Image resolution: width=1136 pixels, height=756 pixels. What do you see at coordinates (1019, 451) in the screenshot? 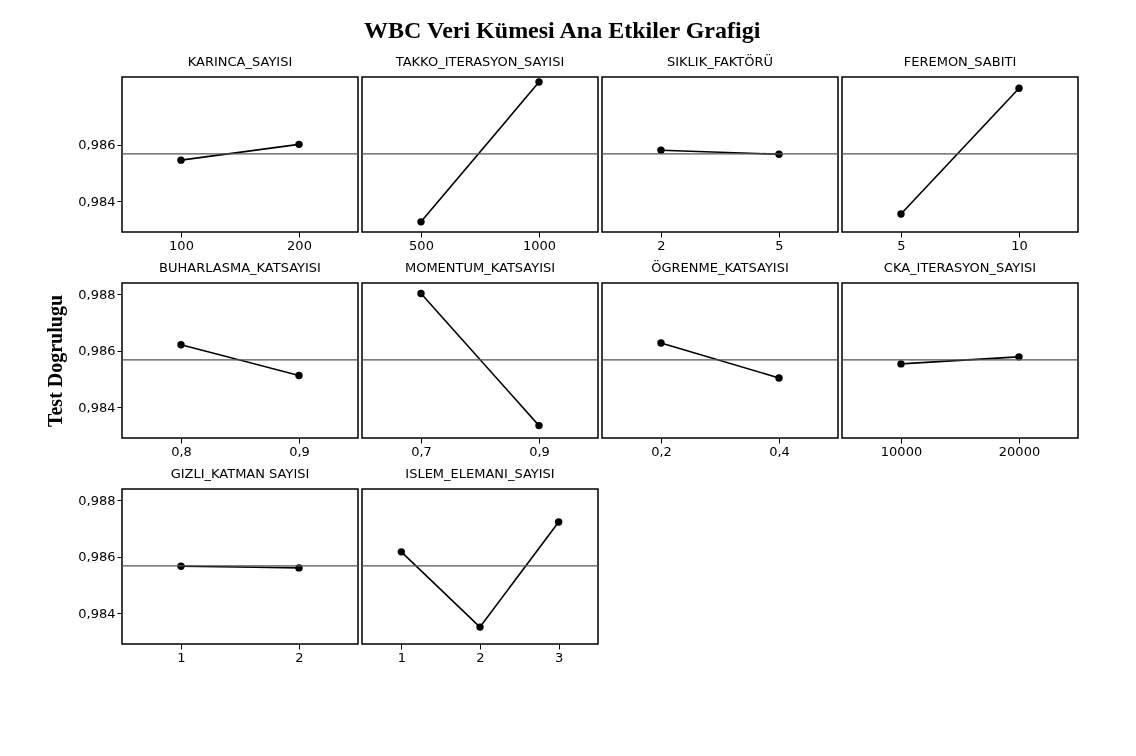
I see `x-tick-label: 20000` at bounding box center [1019, 451].